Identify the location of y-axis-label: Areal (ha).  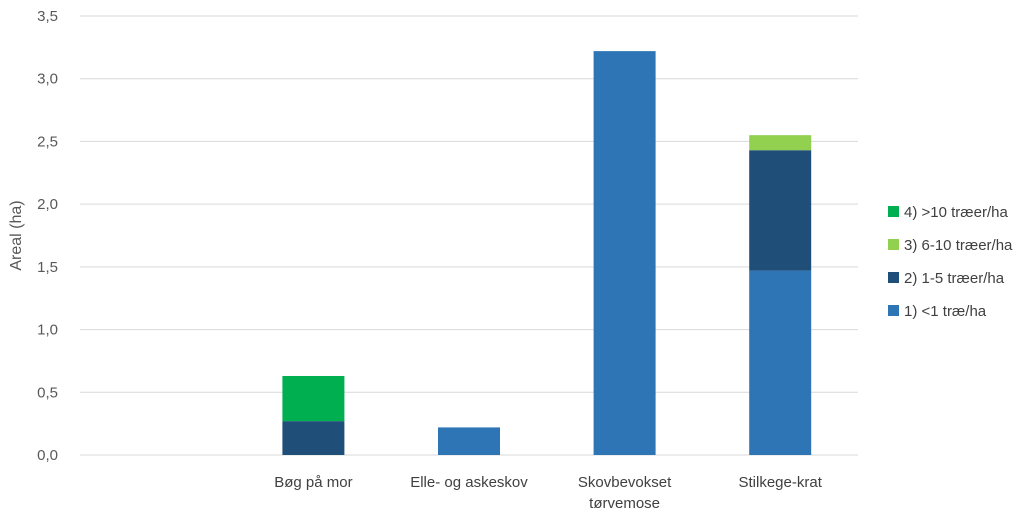
(16, 235).